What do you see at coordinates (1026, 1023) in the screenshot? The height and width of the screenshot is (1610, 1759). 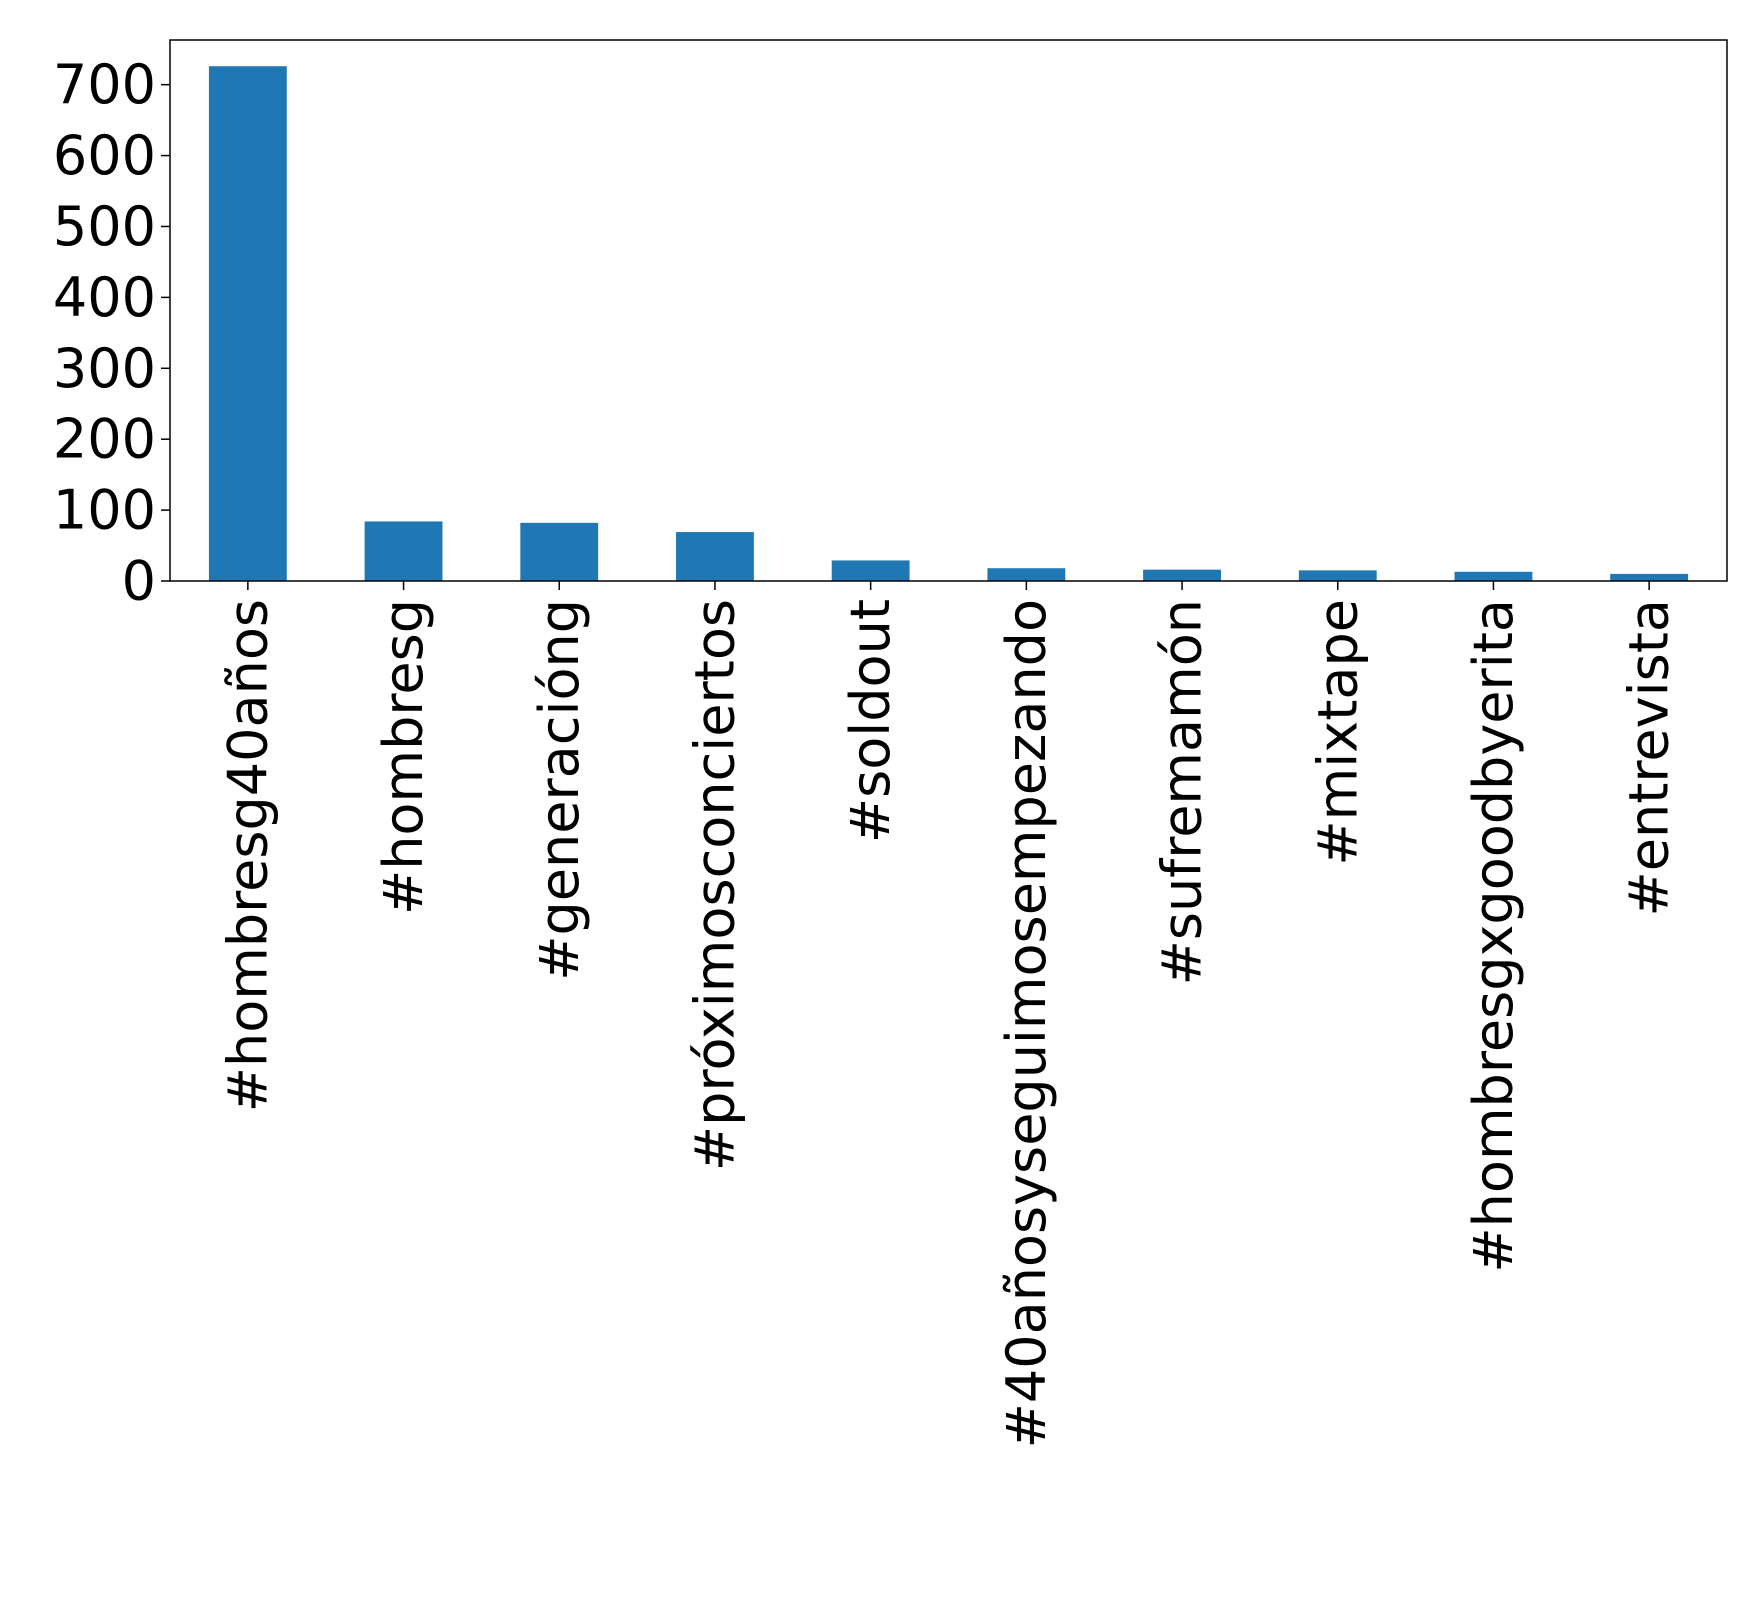 I see `x-tick-label: #40añosyseguimosempezando` at bounding box center [1026, 1023].